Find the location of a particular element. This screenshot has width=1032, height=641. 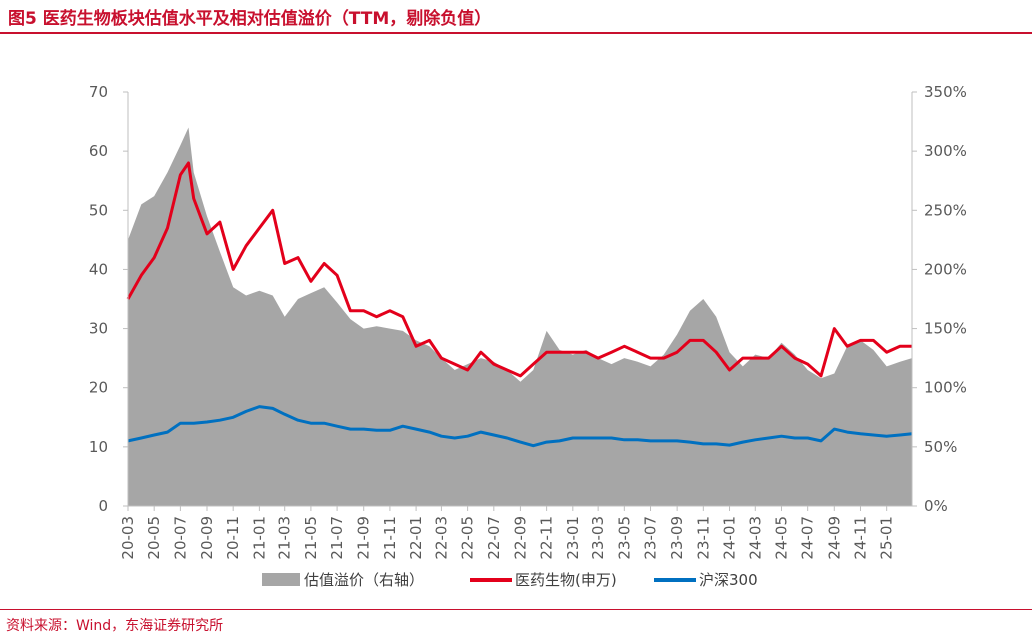

x-tick-label: 24-09 is located at coordinates (834, 538).